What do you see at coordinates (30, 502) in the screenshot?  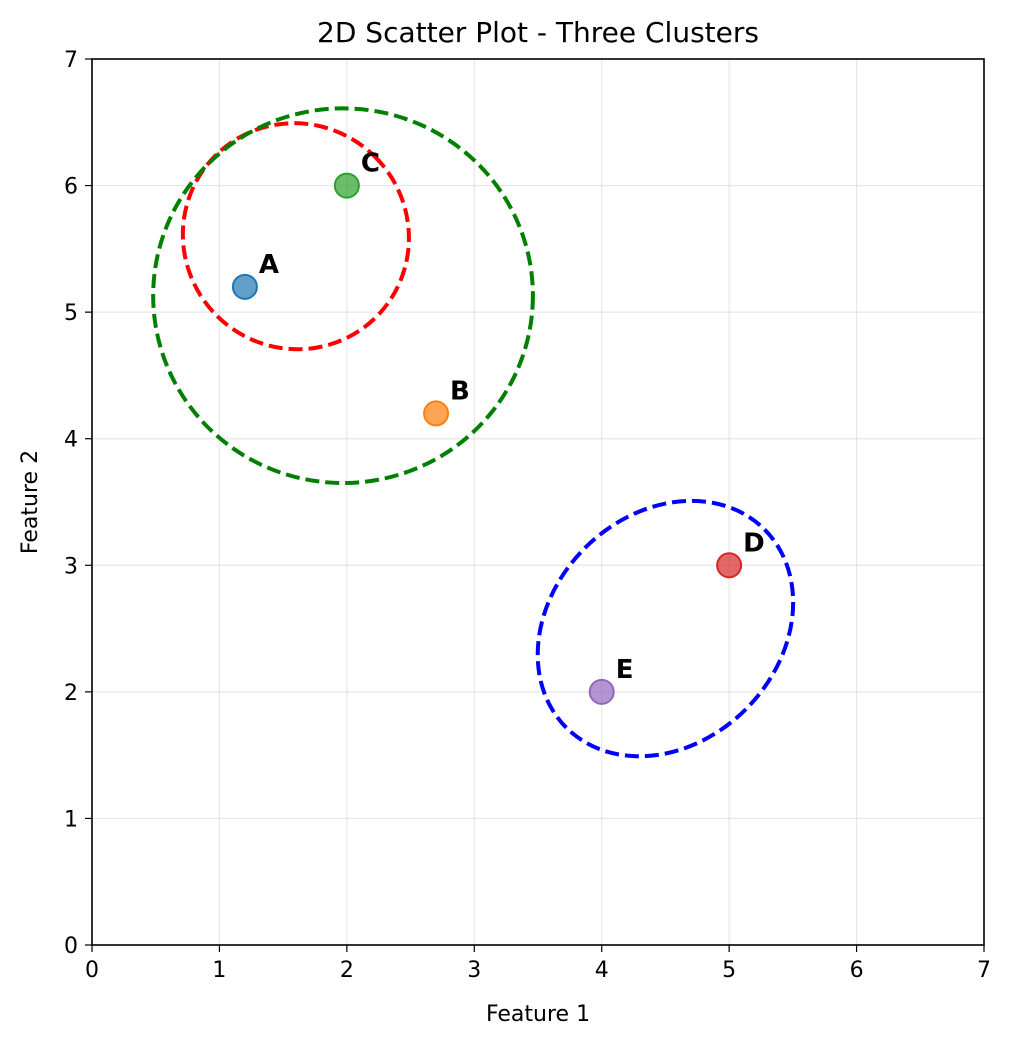 I see `y-axis-label: Feature 2` at bounding box center [30, 502].